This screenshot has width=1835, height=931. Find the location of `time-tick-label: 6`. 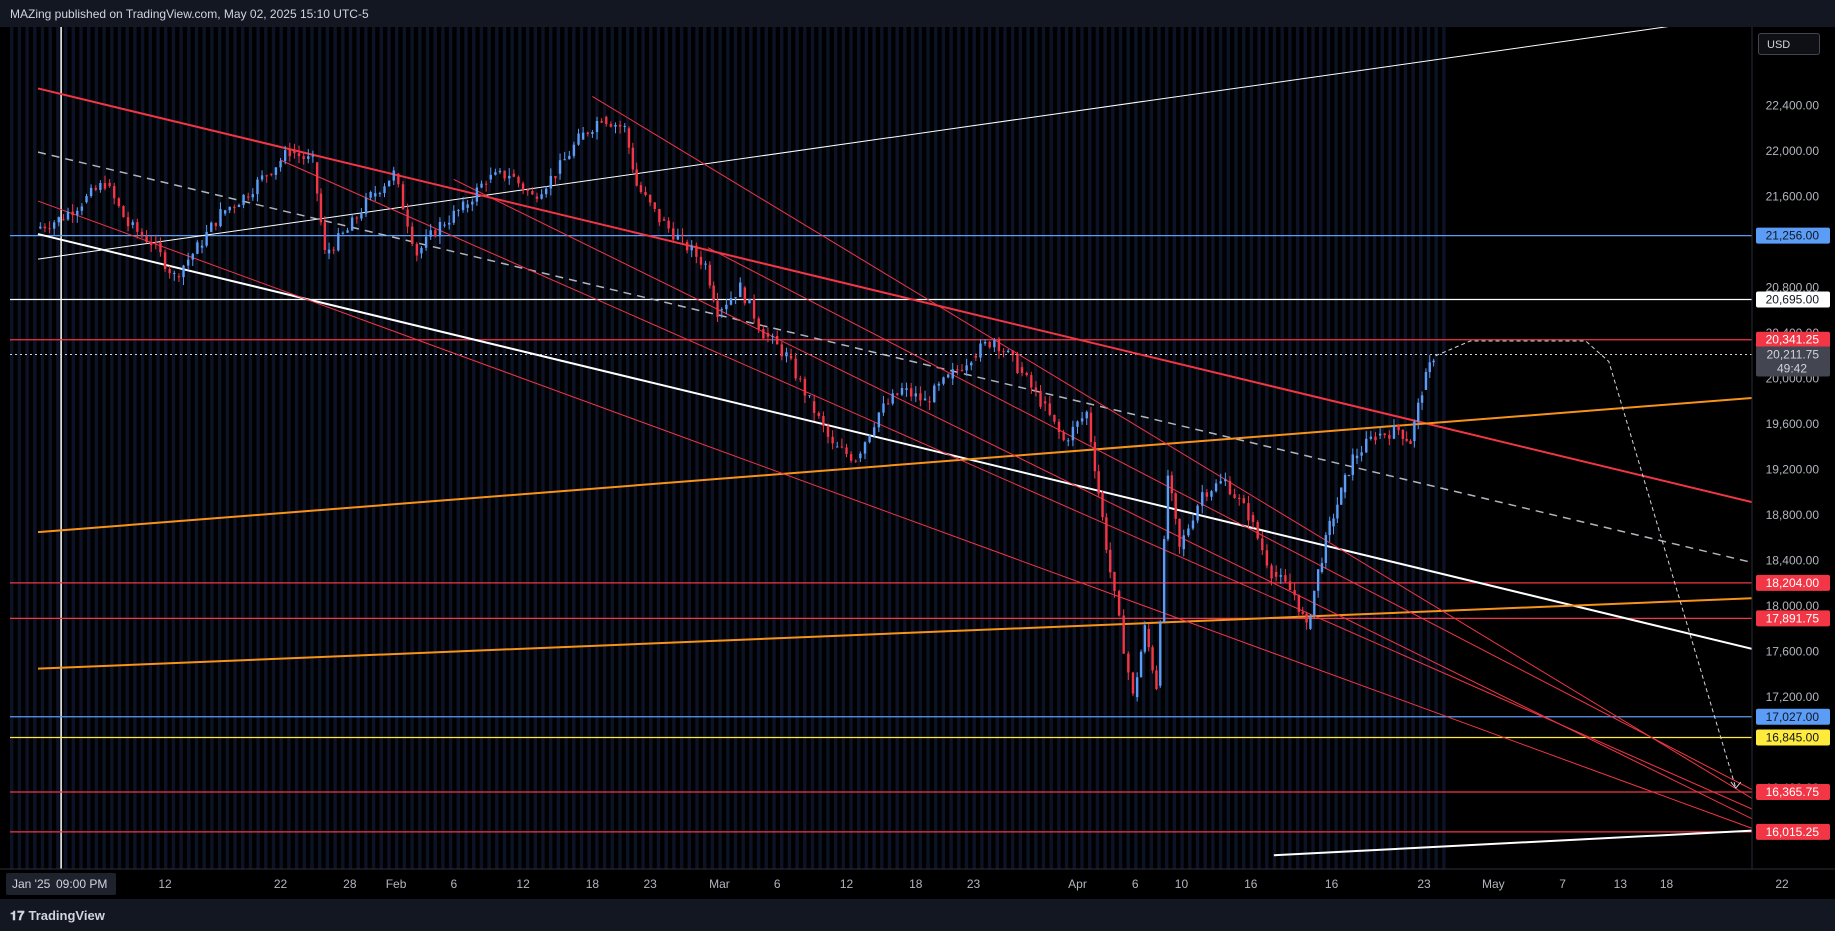

time-tick-label: 6 is located at coordinates (777, 884).